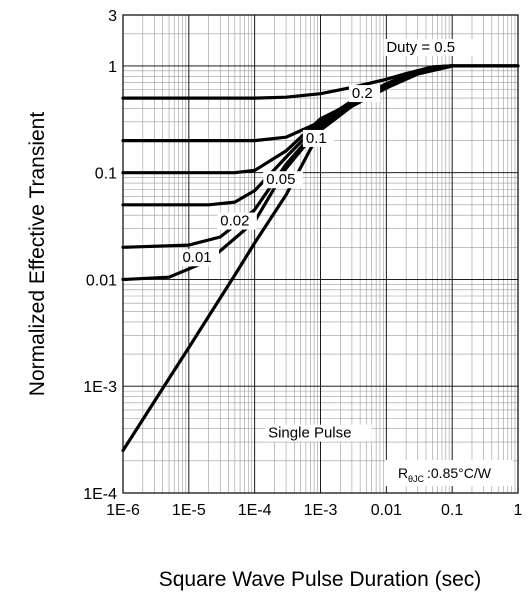 This screenshot has width=531, height=610. What do you see at coordinates (37, 254) in the screenshot?
I see `y-axis-title: Normalized Effective Transient` at bounding box center [37, 254].